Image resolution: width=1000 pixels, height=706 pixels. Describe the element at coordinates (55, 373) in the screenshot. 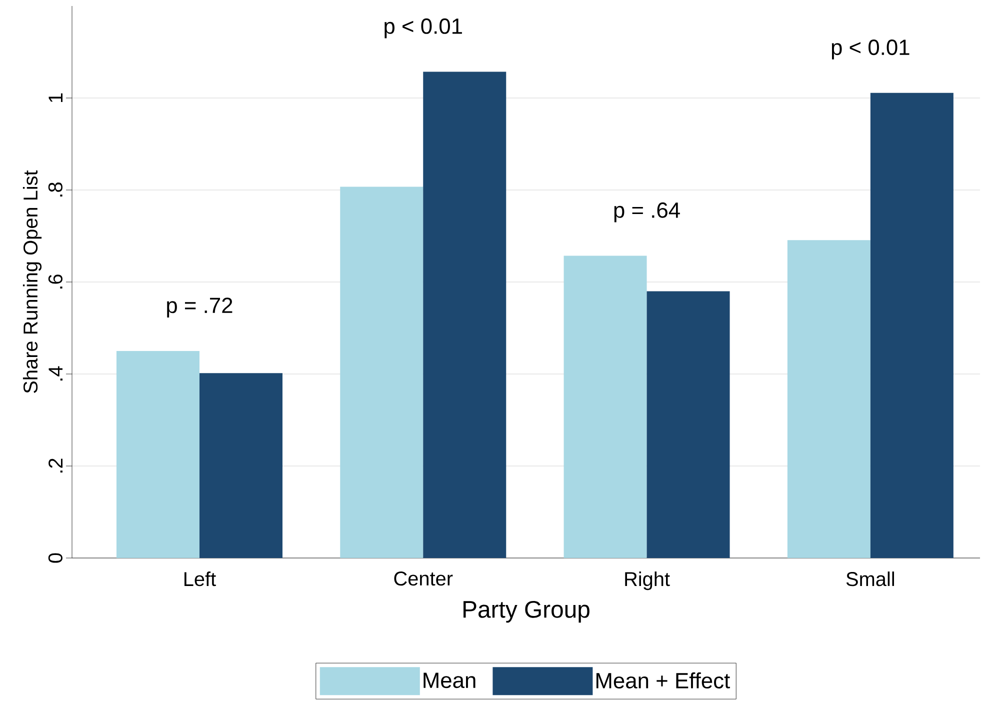

I see `y-tick-label: .4` at that location.